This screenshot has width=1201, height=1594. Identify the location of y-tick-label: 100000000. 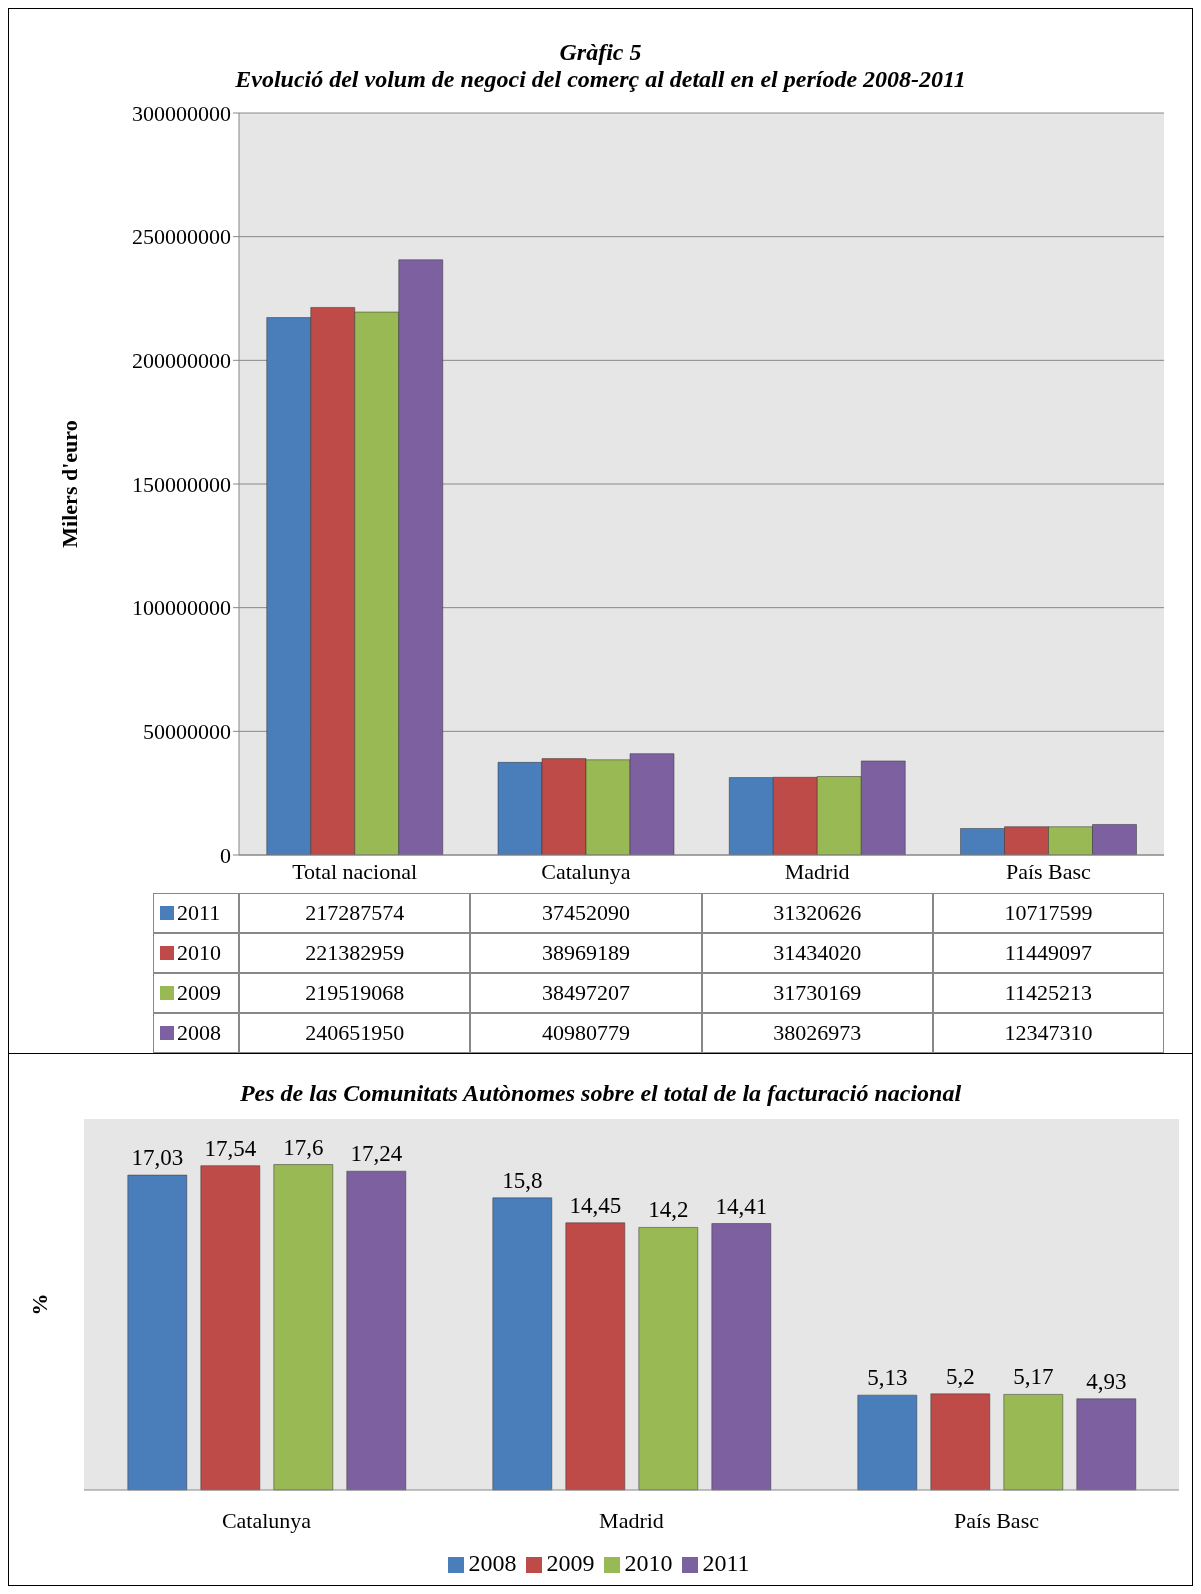
(181, 608).